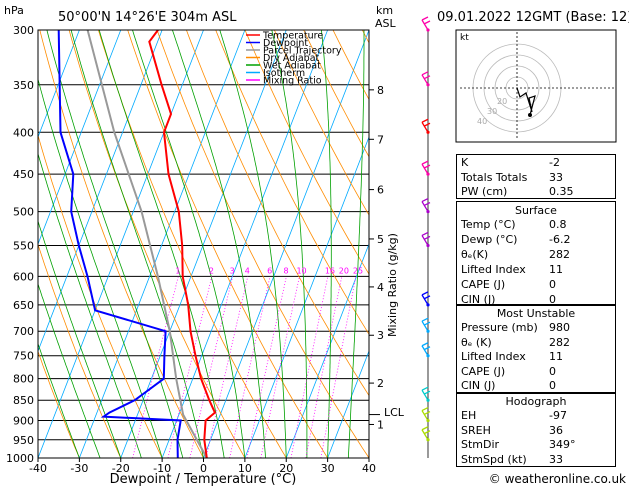 The width and height of the screenshot is (629, 486). I want to click on mixing-ratio-label: 1, so click(177, 270).